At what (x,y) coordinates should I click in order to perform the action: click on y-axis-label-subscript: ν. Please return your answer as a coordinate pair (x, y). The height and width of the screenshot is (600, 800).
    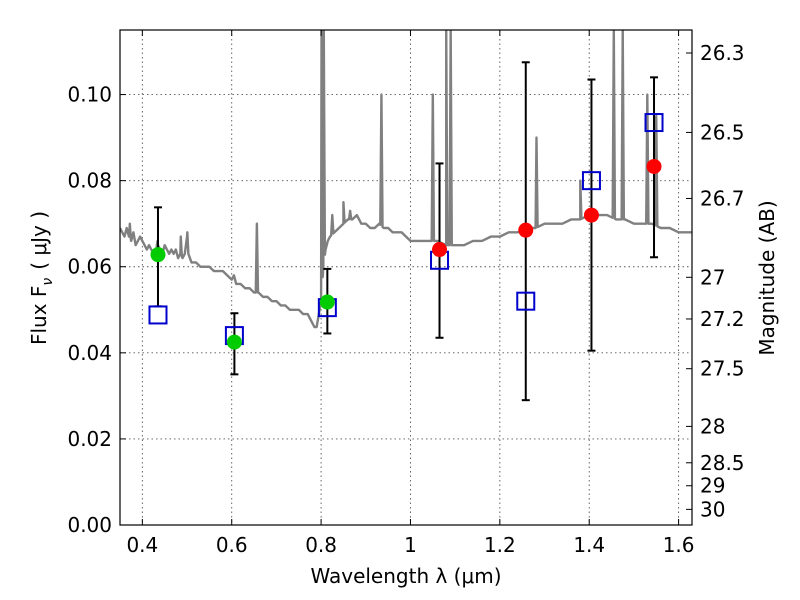
    Looking at the image, I should click on (48, 282).